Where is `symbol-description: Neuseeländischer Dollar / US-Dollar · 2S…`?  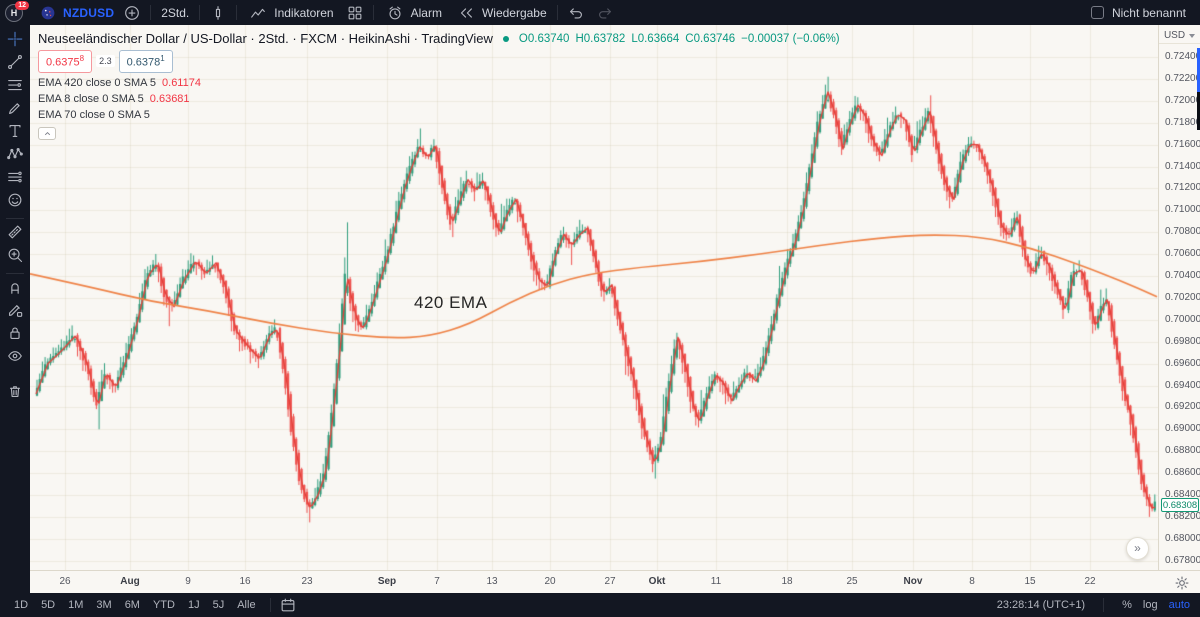 symbol-description: Neuseeländischer Dollar / US-Dollar · 2S… is located at coordinates (265, 38).